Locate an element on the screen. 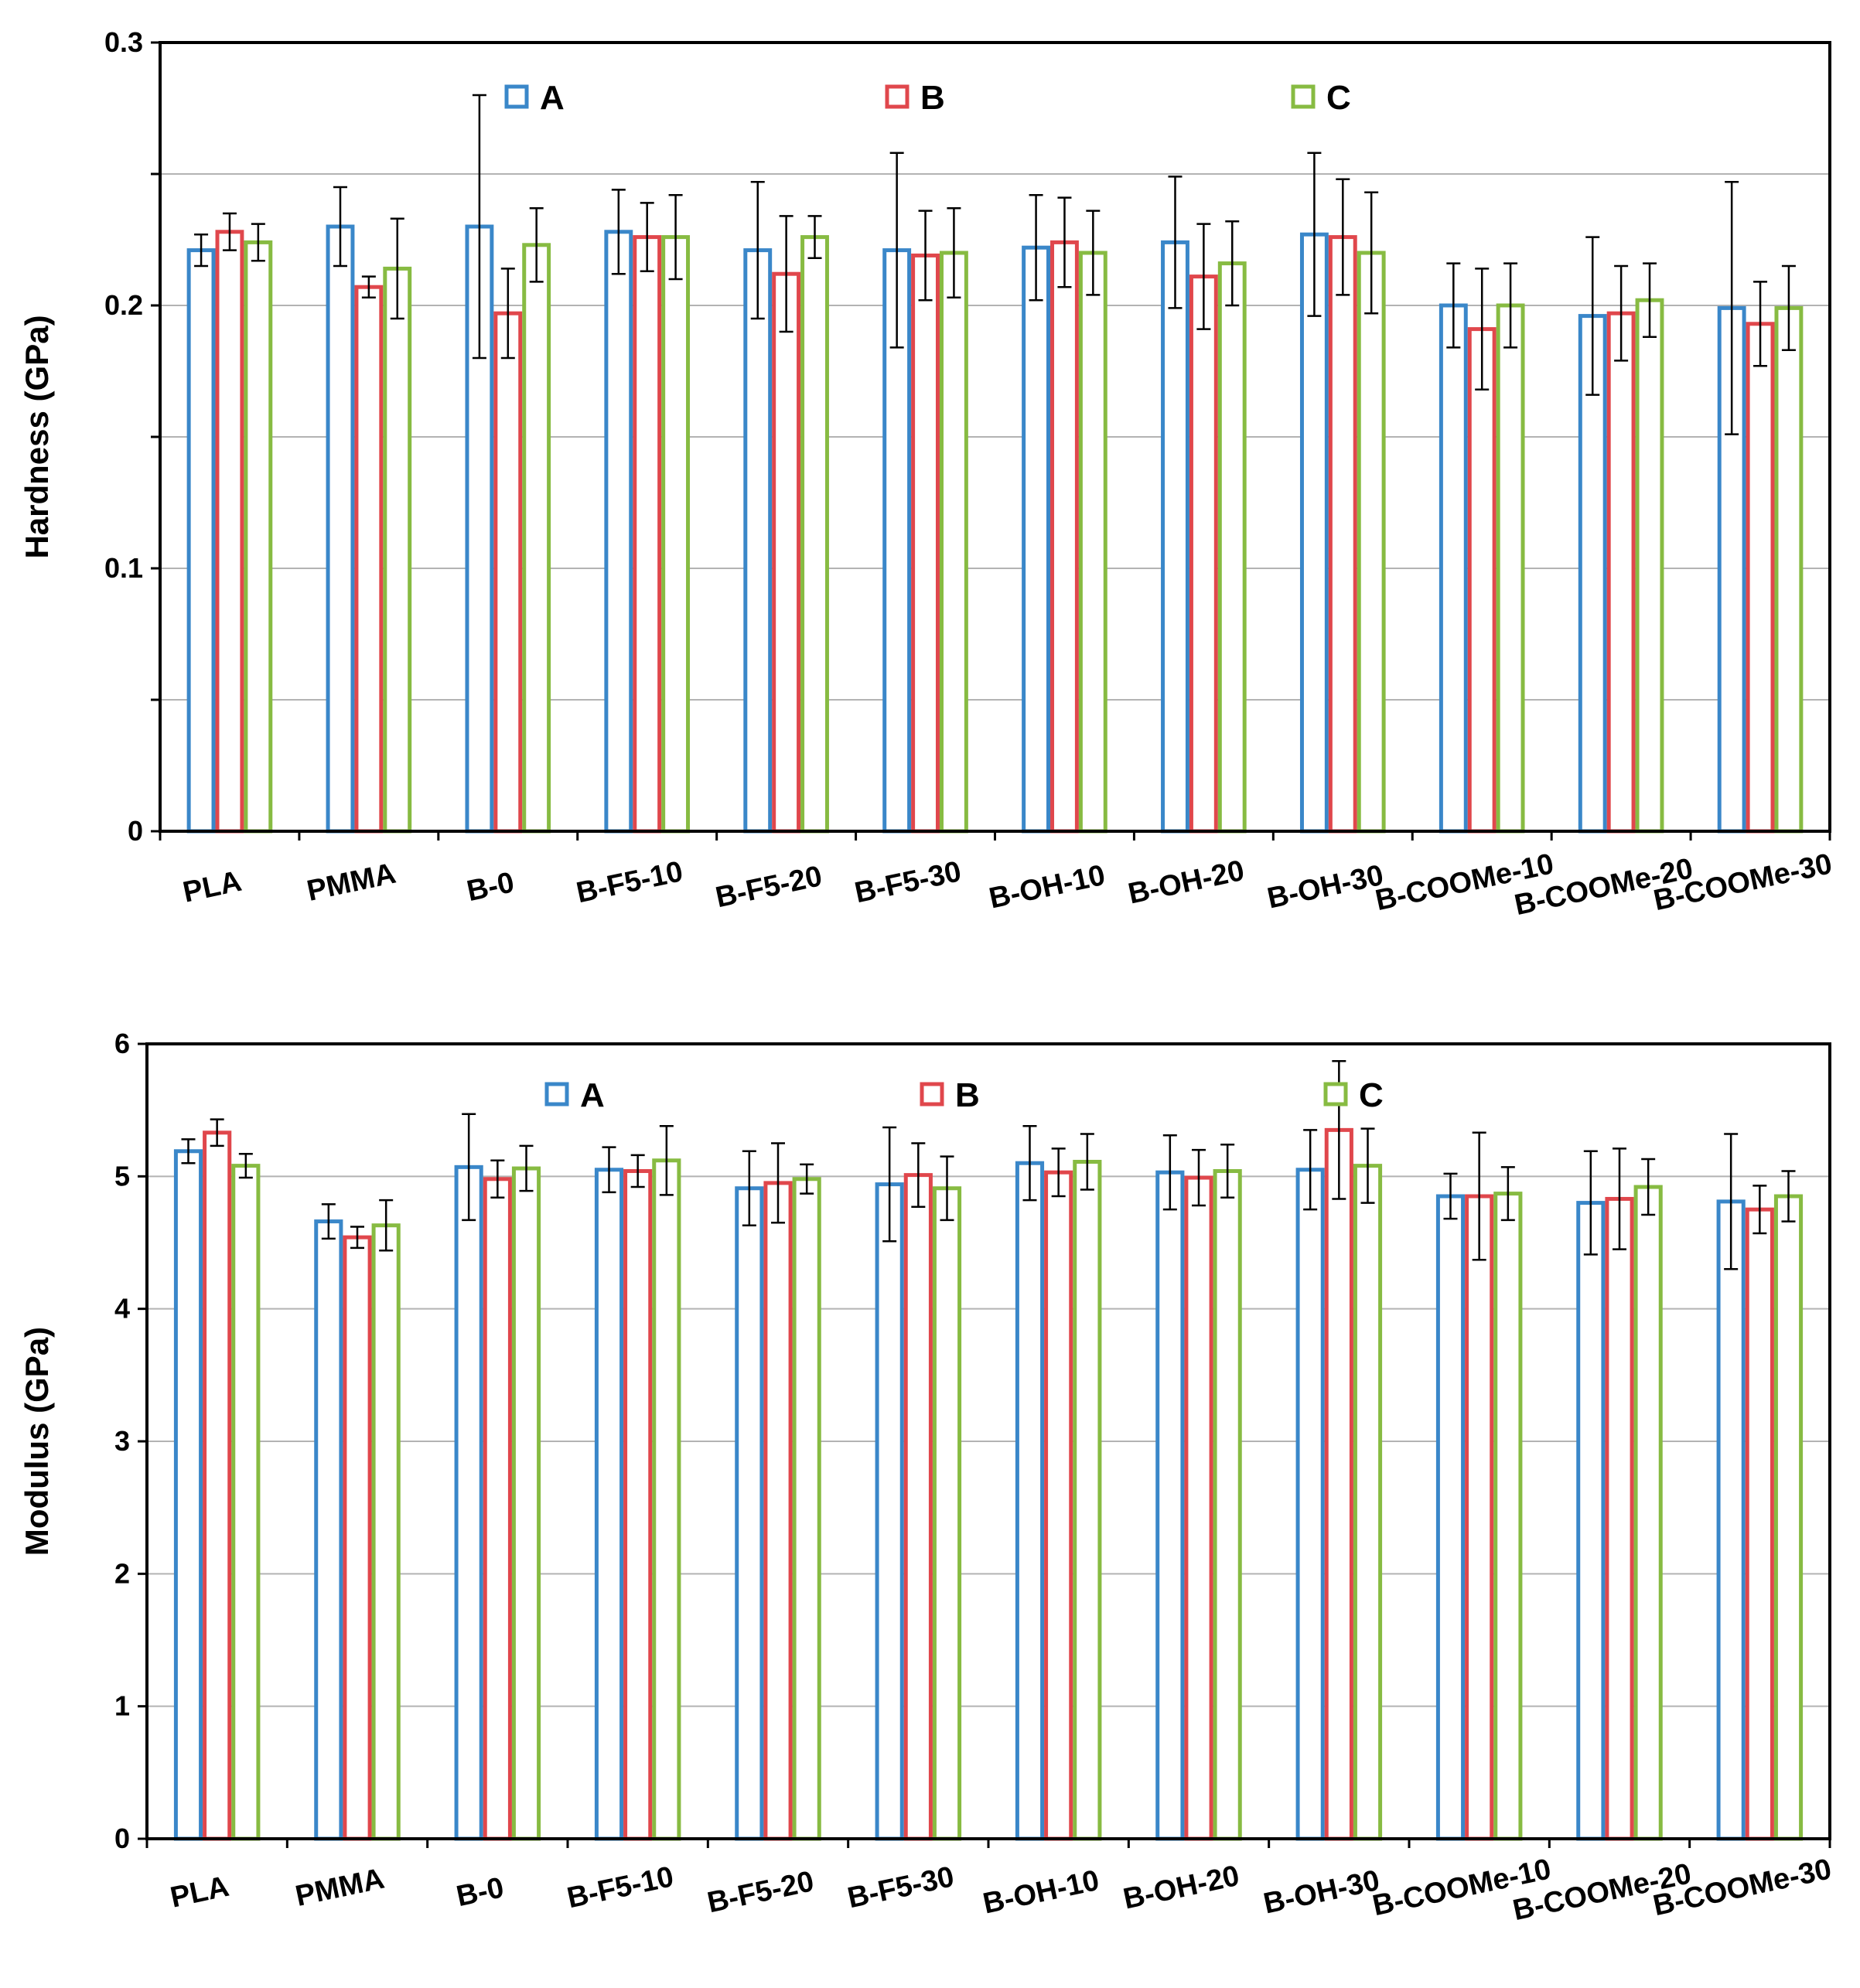  legend-label-B: B is located at coordinates (932, 98).